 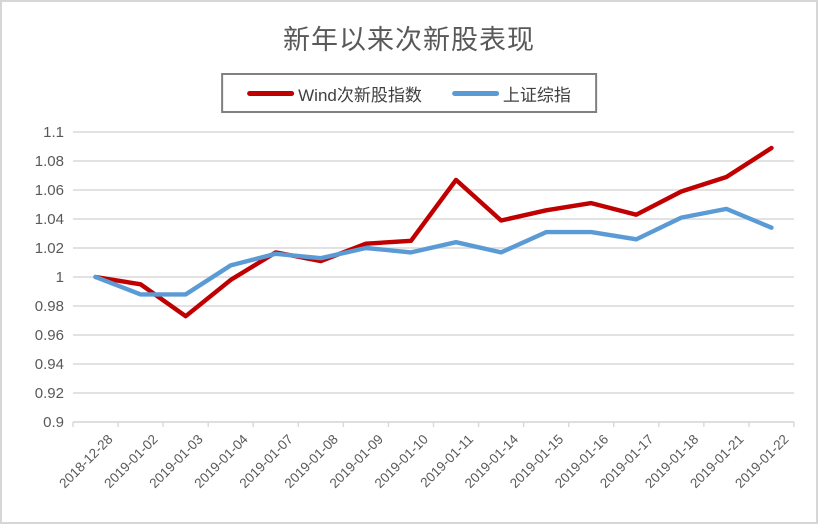 What do you see at coordinates (53, 422) in the screenshot?
I see `y-tick-label: 0.9` at bounding box center [53, 422].